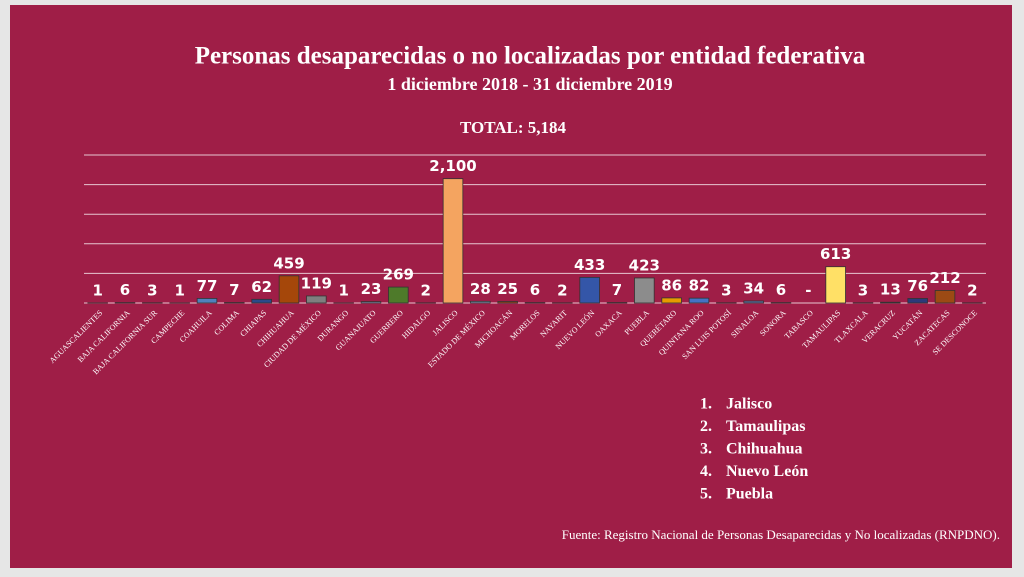 The image size is (1024, 577). Describe the element at coordinates (507, 289) in the screenshot. I see `value-label: 25` at that location.